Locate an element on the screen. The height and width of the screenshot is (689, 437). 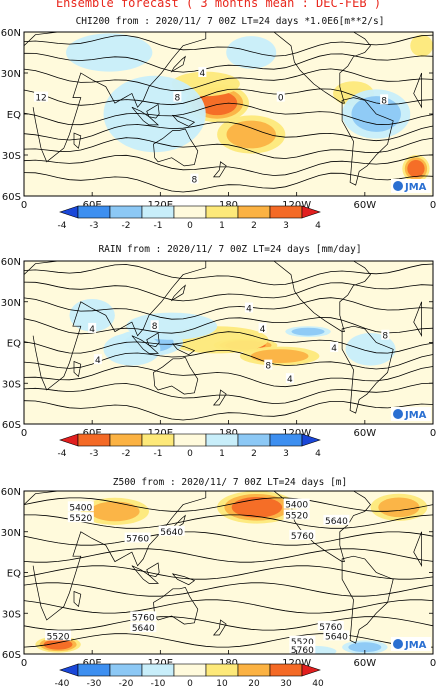
colorbar-label: -3 is located at coordinates (94, 226).